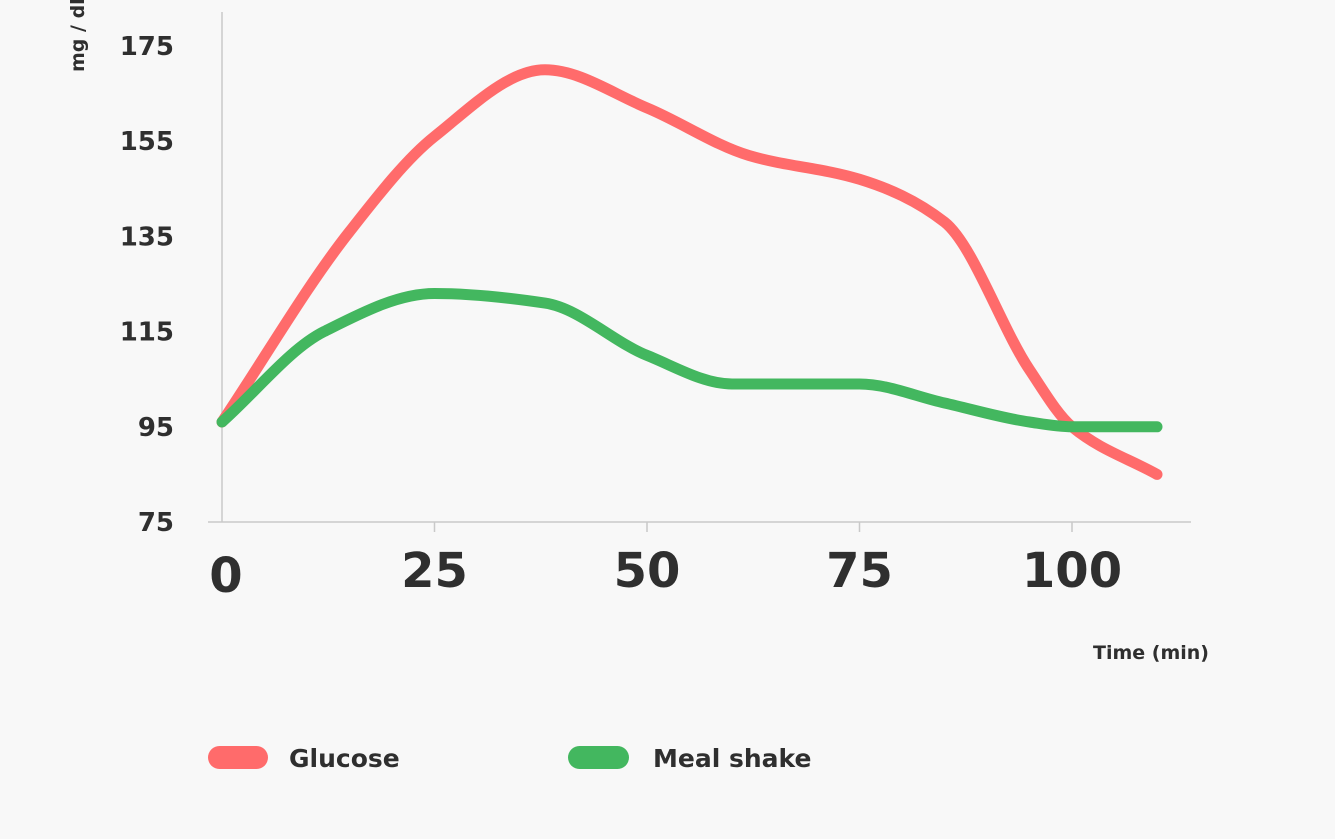 This screenshot has height=839, width=1335. I want to click on y-tick-label: 155, so click(147, 142).